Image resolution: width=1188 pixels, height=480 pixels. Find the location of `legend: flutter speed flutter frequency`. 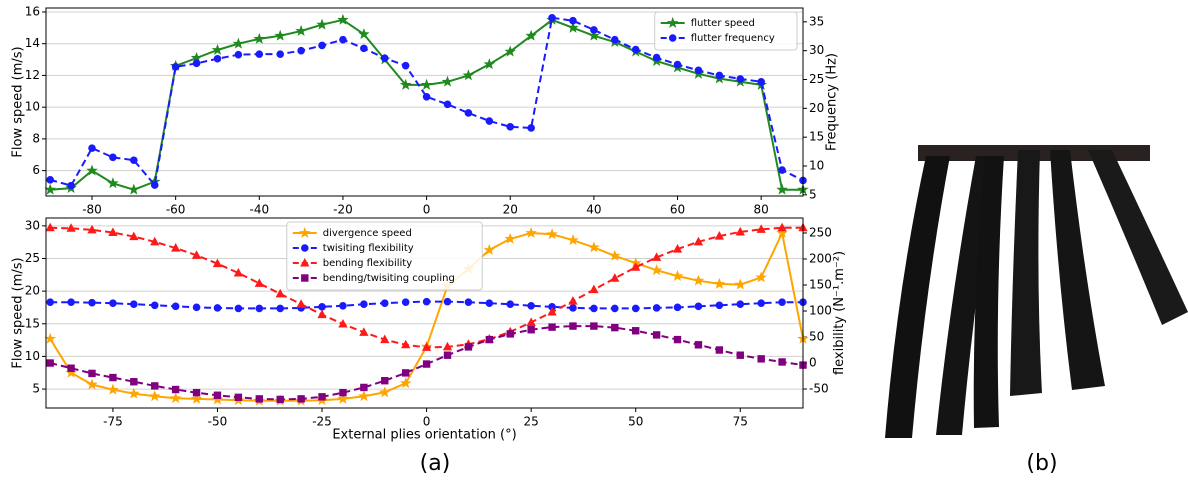

legend: flutter speed flutter frequency is located at coordinates (726, 31).